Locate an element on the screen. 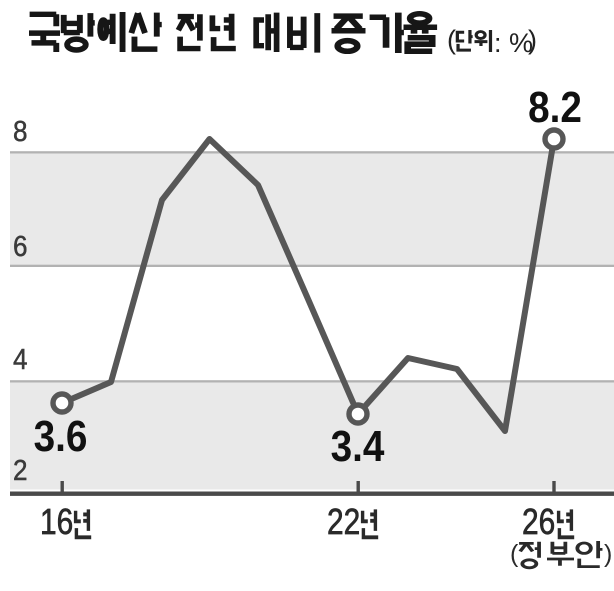 The width and height of the screenshot is (614, 591). svg-text: 16 is located at coordinates (56, 522).